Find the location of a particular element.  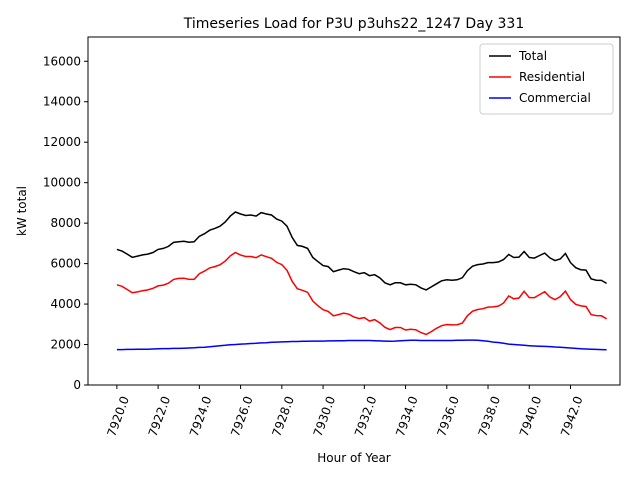

x-axis-label: Hour of Year is located at coordinates (354, 458).